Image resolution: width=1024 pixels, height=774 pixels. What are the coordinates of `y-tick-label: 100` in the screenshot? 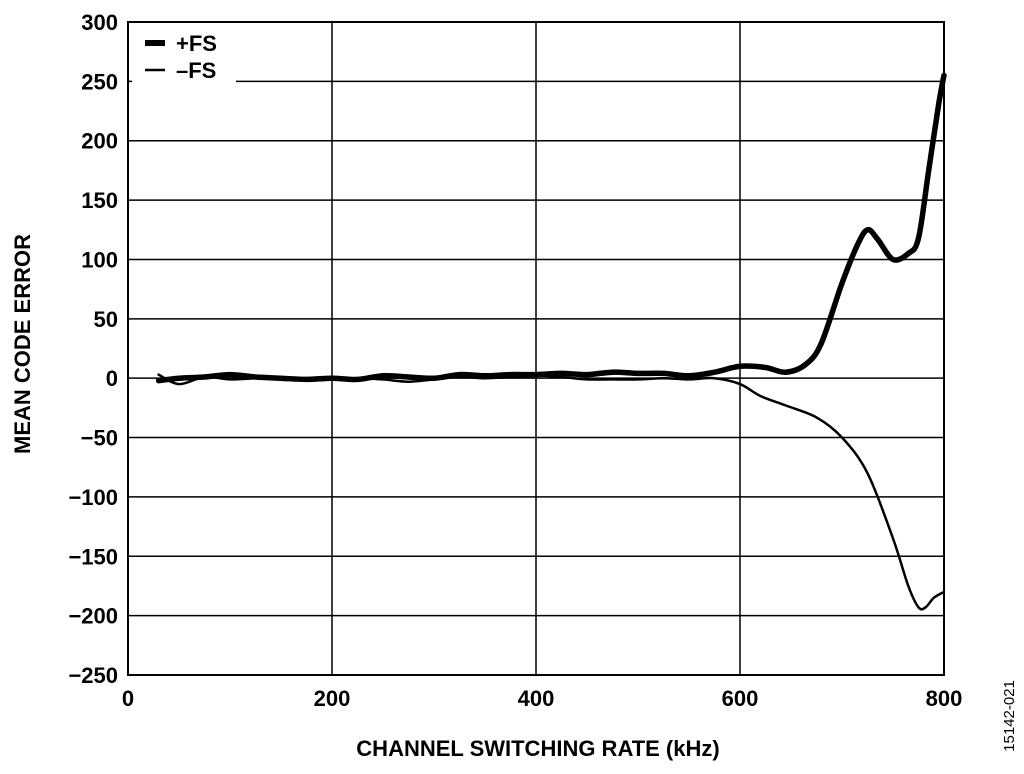 It's located at (99, 259).